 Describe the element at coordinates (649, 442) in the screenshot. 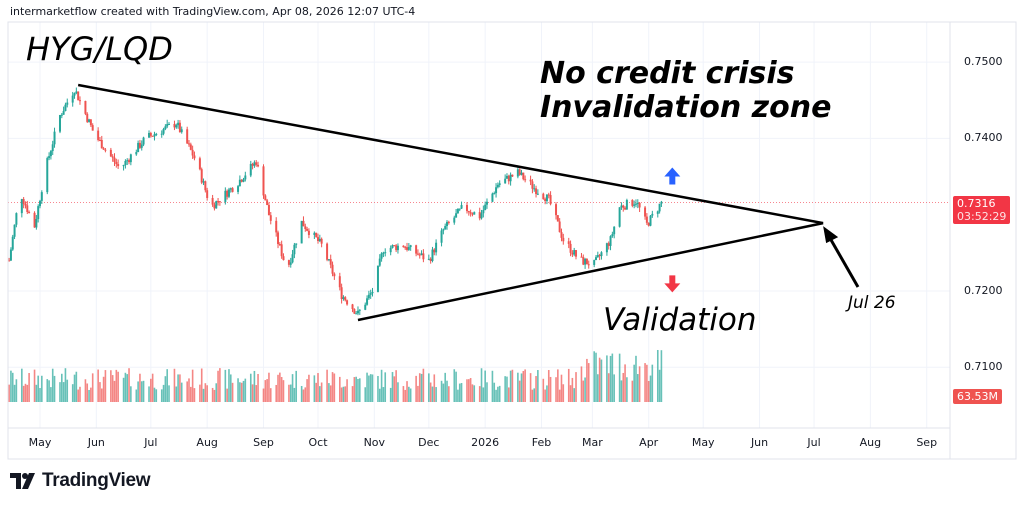

I see `time-tick-label: Apr` at that location.